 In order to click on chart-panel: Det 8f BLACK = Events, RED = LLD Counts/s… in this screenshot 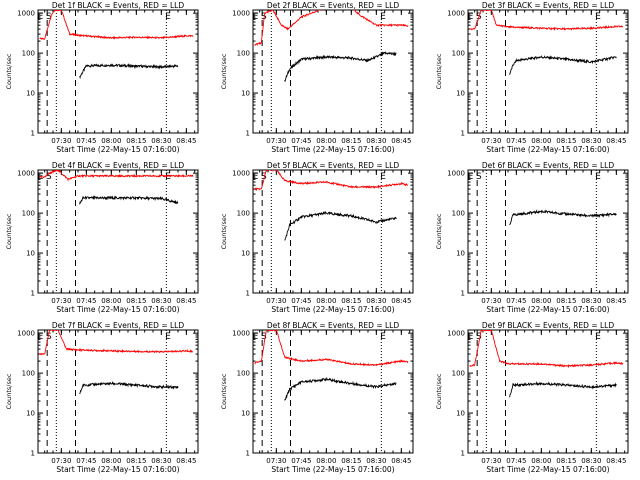, I will do `click(317, 397)`.